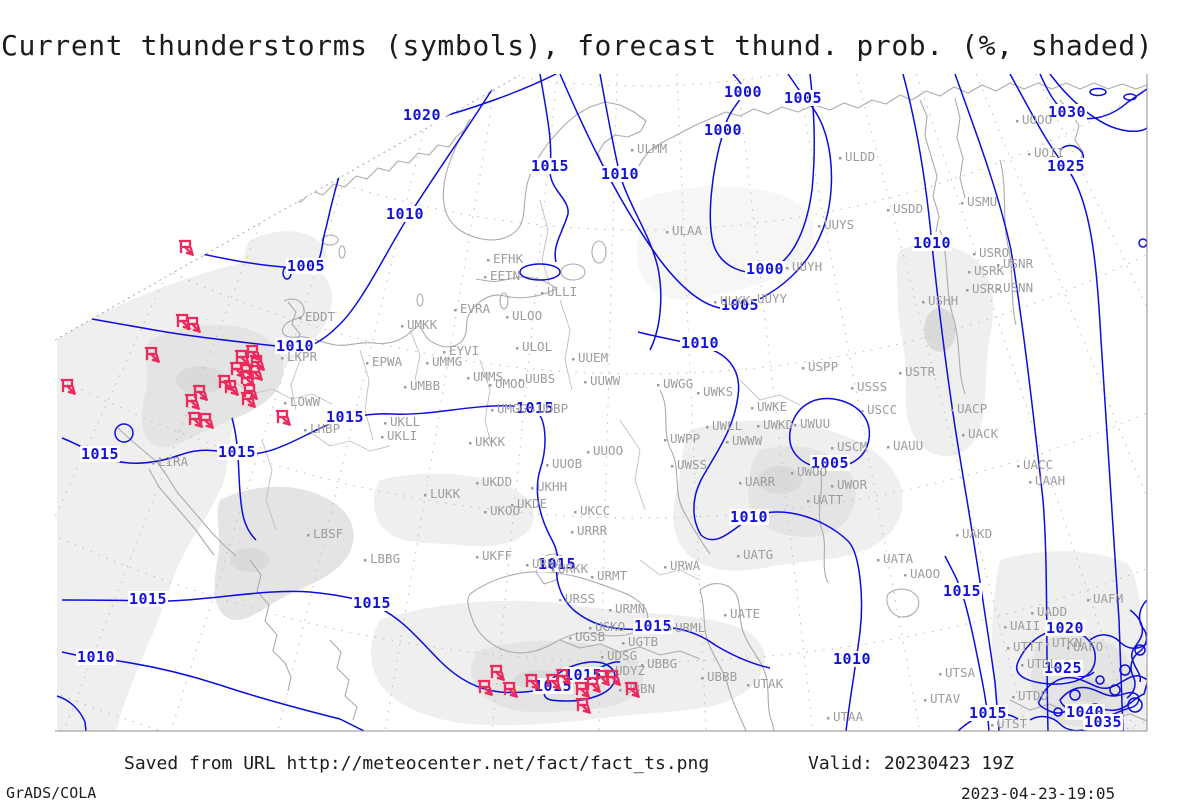  I want to click on station-label: UUOO, so click(608, 450).